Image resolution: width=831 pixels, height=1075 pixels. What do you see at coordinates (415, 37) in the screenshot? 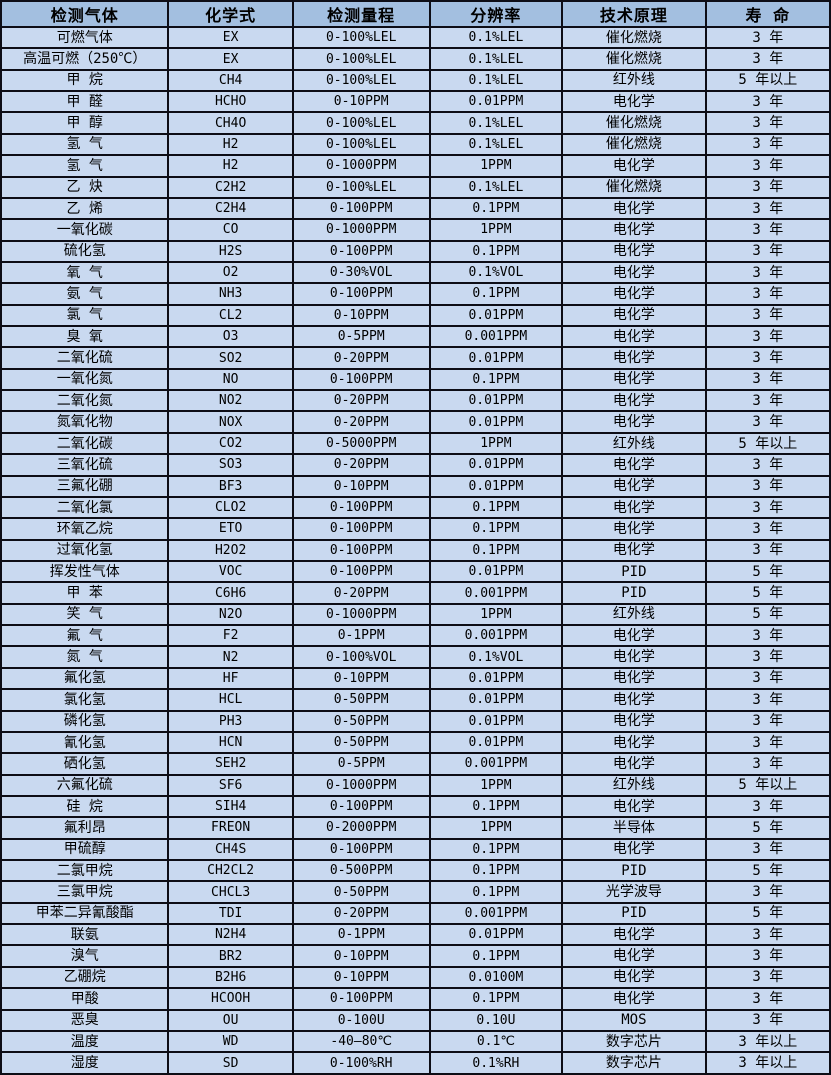
I see `table-row: 可燃气体 EX 0-100%LEL 0.1%LEL 催化燃烧 3 年` at bounding box center [415, 37].